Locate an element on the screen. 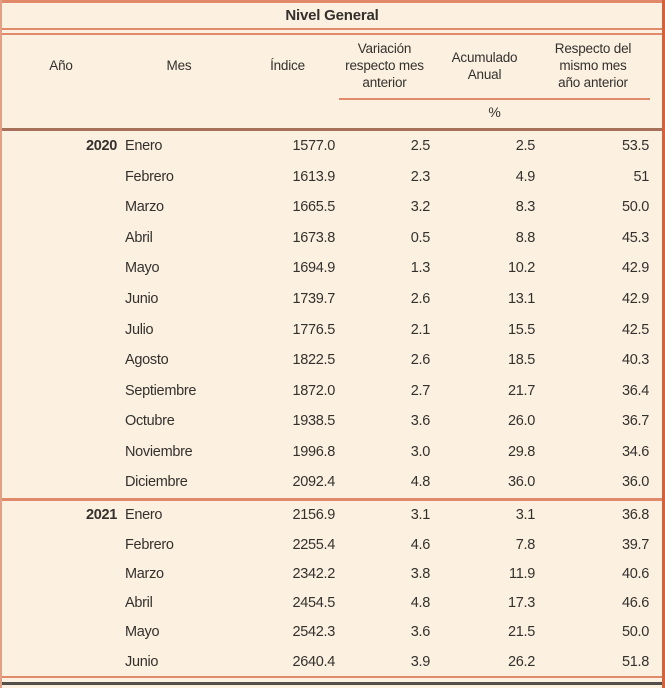  variacion-cell: 0.5 is located at coordinates (420, 237).